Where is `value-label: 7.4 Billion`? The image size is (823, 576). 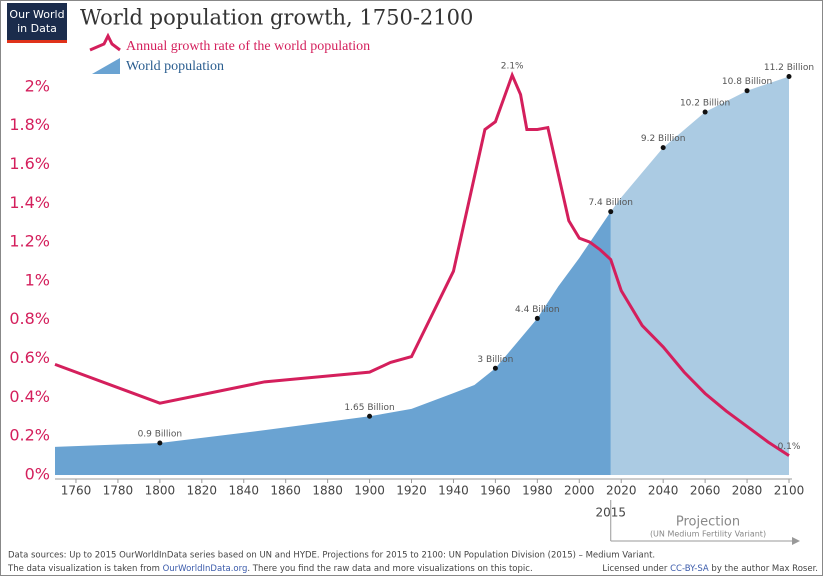 value-label: 7.4 Billion is located at coordinates (610, 203).